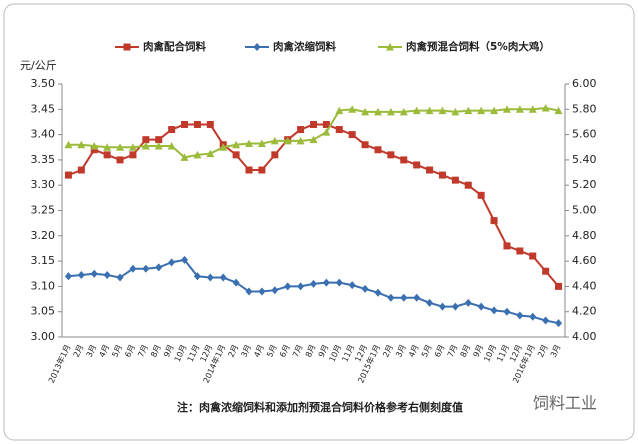  I want to click on y-tick-label: 3.05, so click(43, 311).